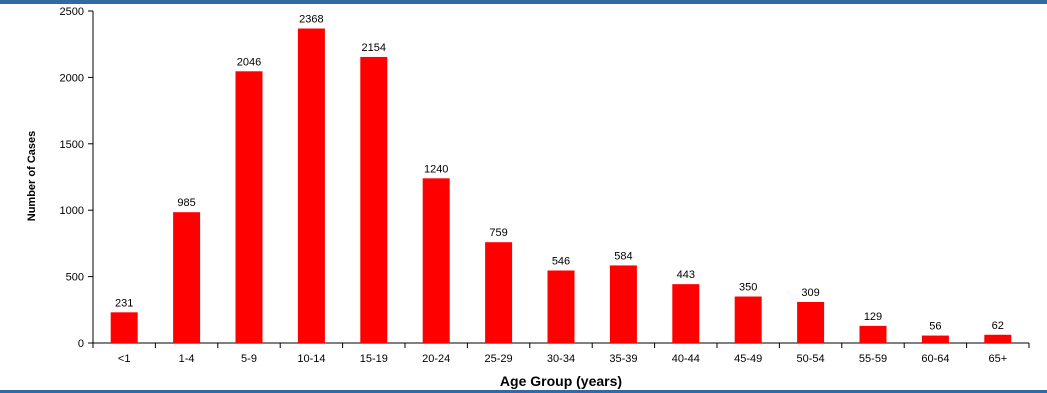 This screenshot has height=393, width=1047. I want to click on x-tick-label: 10-14, so click(311, 359).